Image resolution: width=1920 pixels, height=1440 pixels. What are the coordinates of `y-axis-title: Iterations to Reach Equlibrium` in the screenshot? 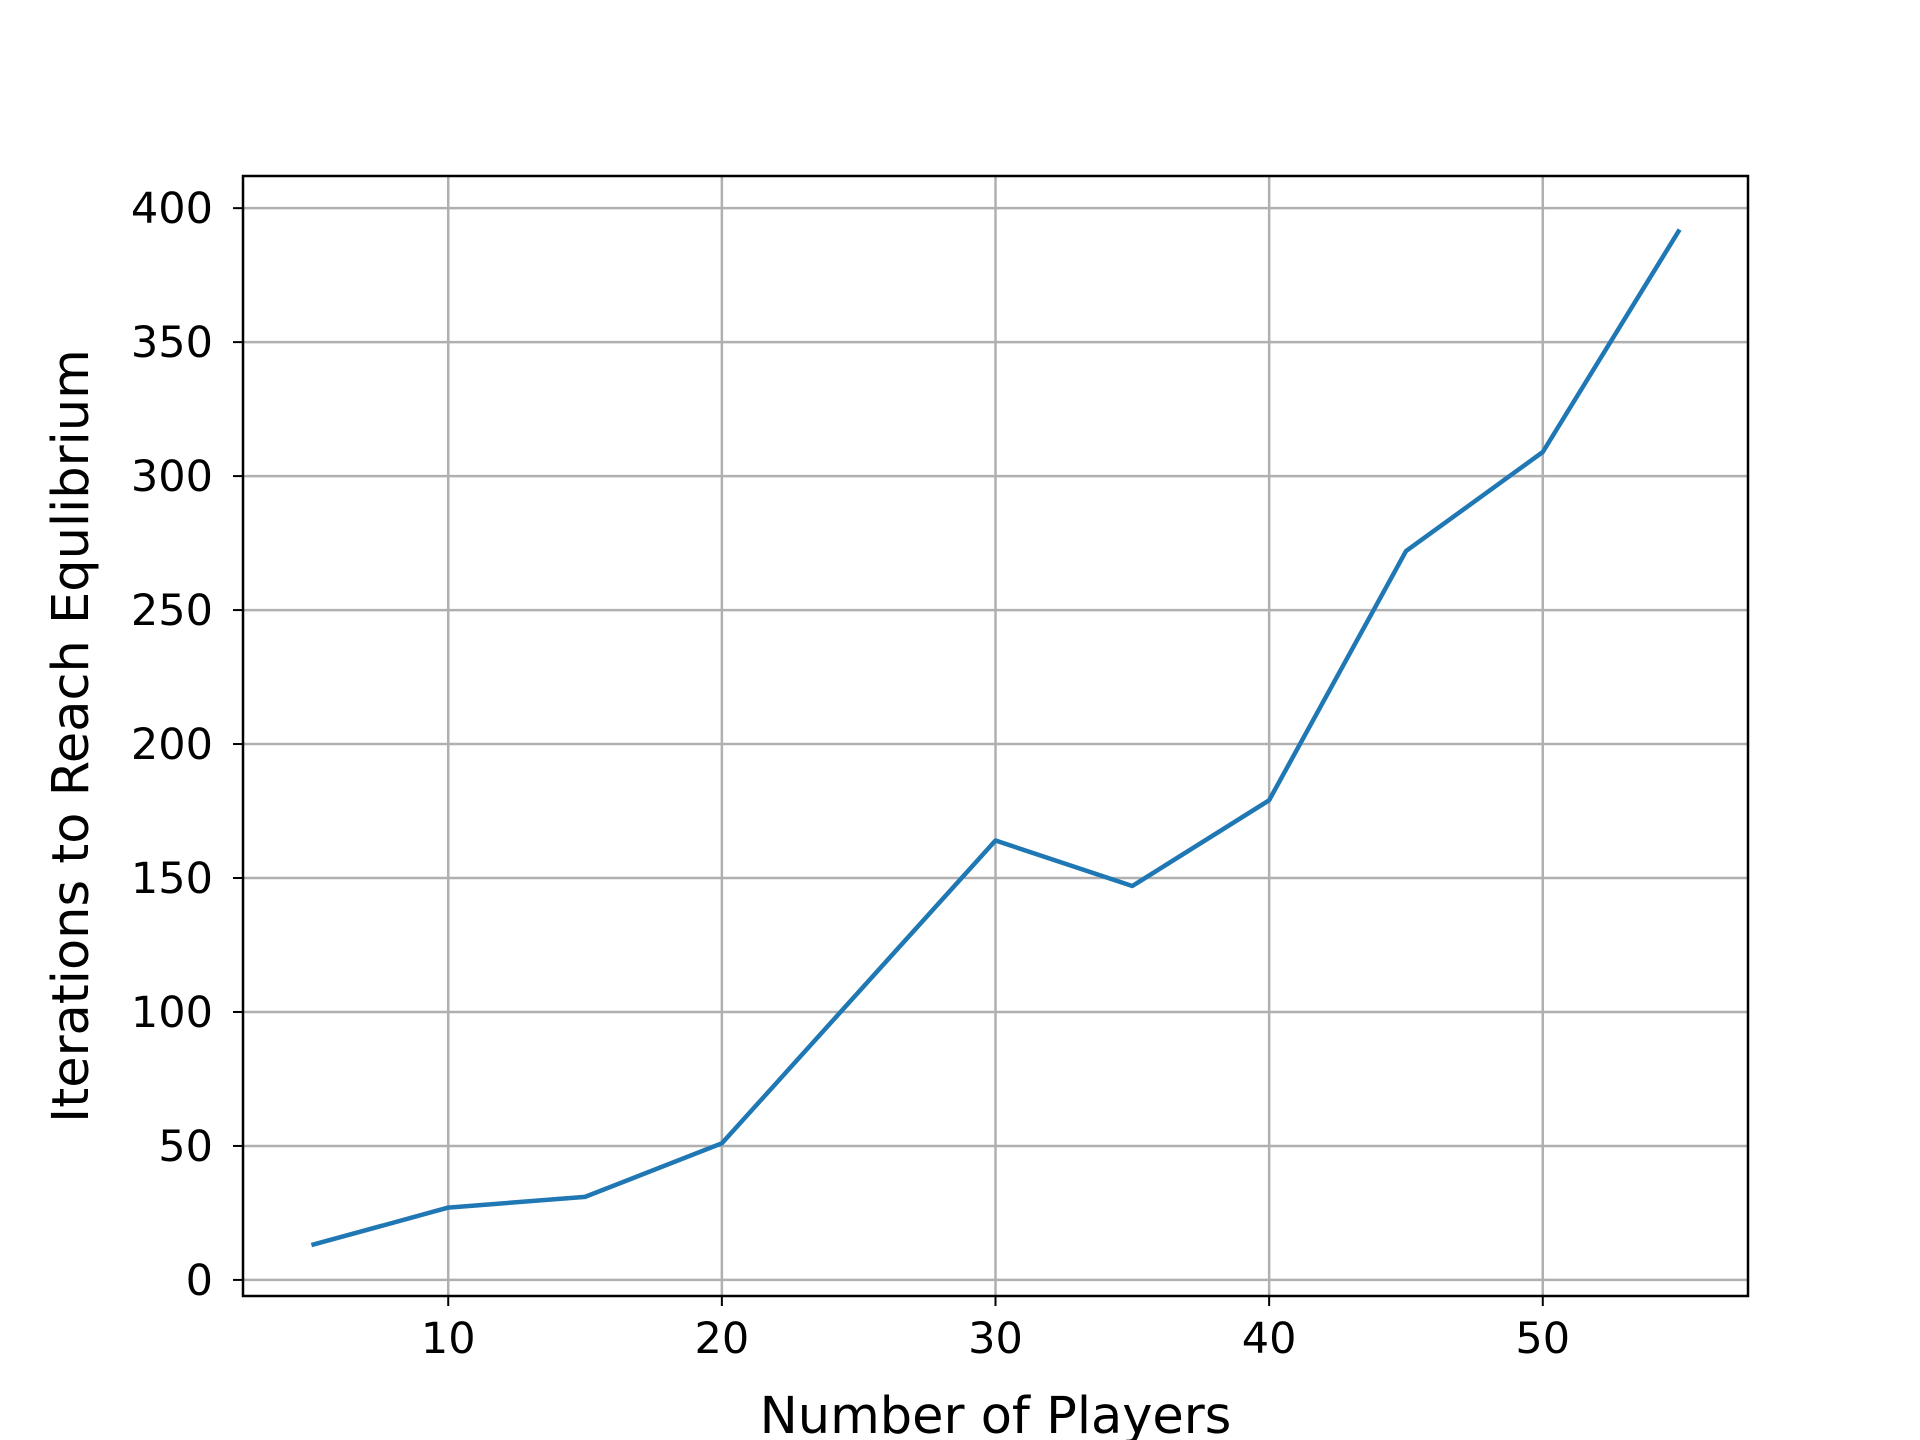 It's located at (71, 736).